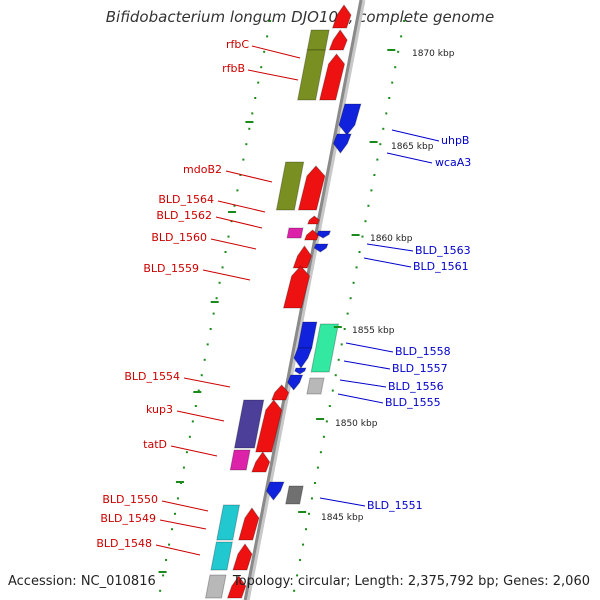 This screenshot has width=600, height=600. Describe the element at coordinates (194, 451) in the screenshot. I see `leader-tatD` at that location.